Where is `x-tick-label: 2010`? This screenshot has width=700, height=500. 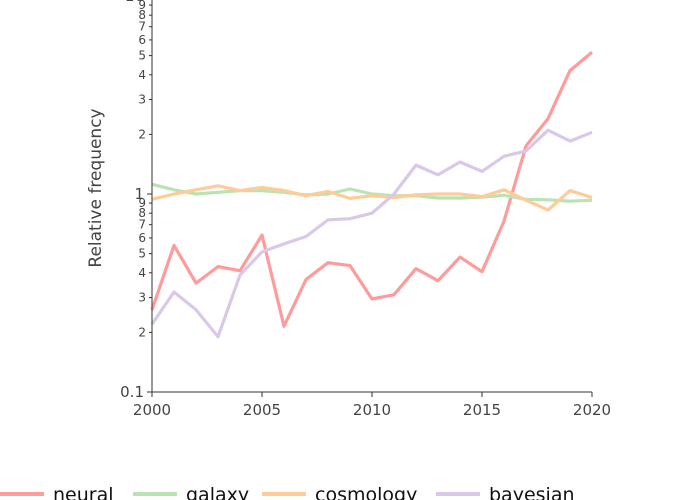 x-tick-label: 2010 is located at coordinates (372, 410).